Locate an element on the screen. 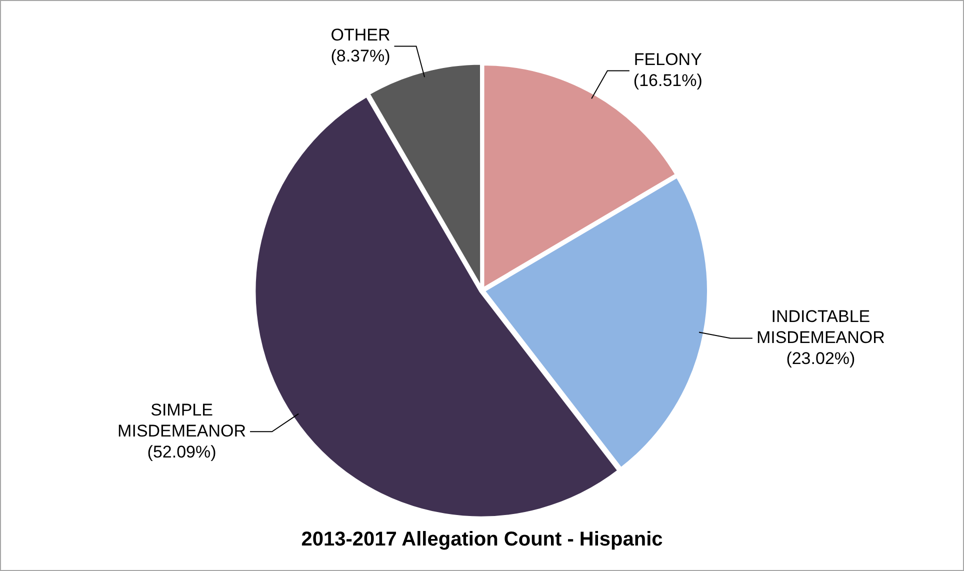 The width and height of the screenshot is (964, 571). data-label: (52.09%) is located at coordinates (181, 452).